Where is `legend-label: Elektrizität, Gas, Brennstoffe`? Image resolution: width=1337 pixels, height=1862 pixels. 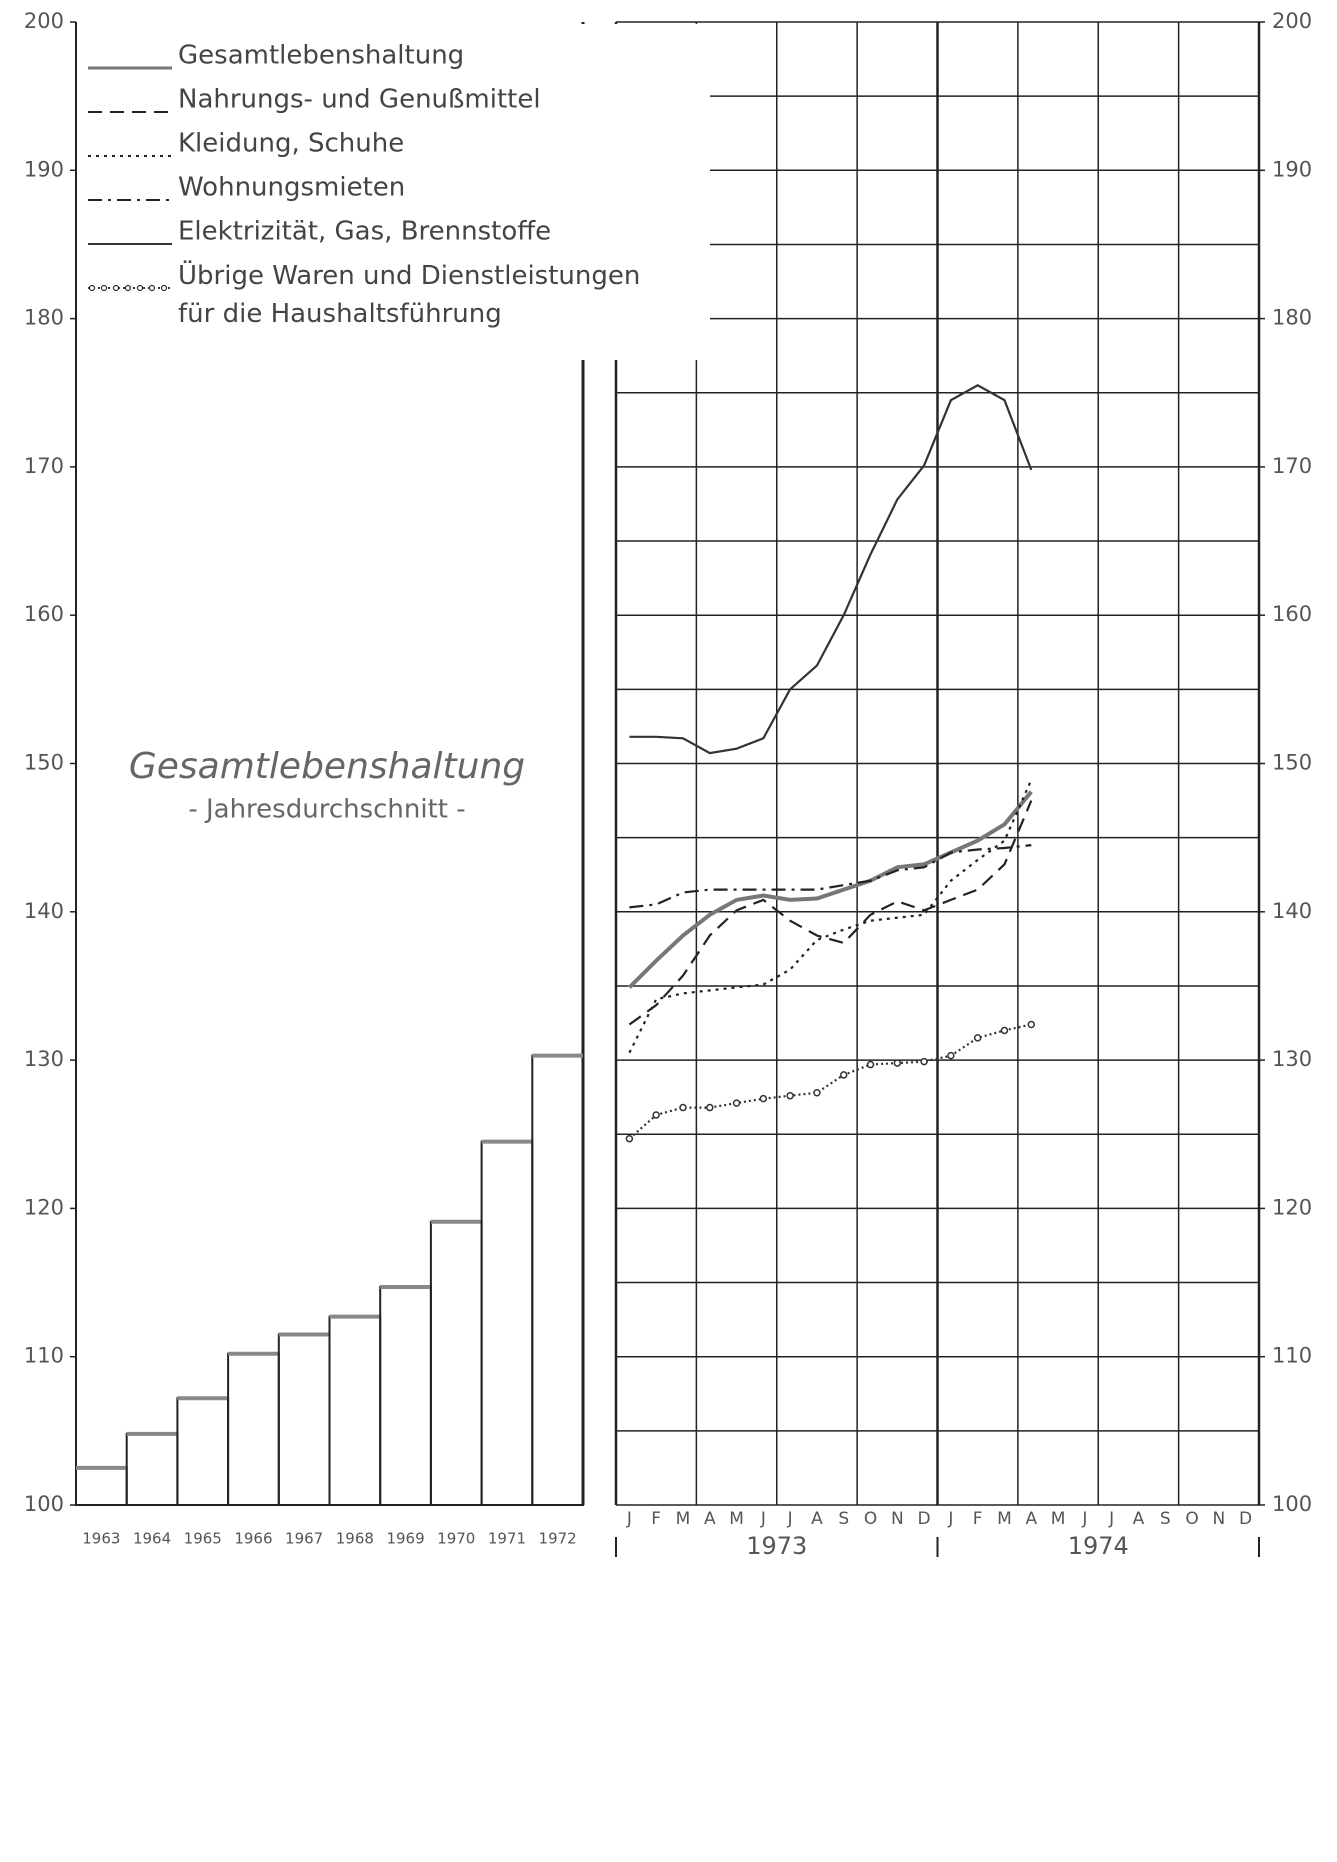 legend-label: Elektrizität, Gas, Brennstoffe is located at coordinates (364, 232).